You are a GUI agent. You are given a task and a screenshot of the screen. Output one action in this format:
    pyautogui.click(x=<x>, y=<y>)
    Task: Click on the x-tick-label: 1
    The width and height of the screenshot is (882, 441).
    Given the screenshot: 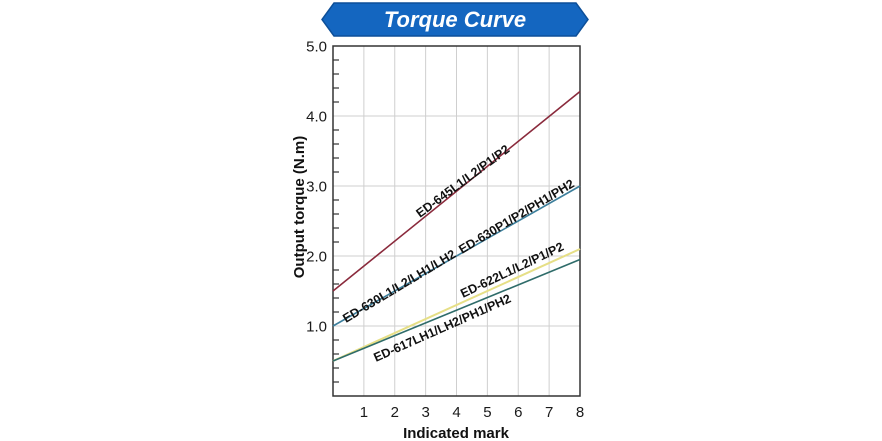 What is the action you would take?
    pyautogui.click(x=364, y=412)
    